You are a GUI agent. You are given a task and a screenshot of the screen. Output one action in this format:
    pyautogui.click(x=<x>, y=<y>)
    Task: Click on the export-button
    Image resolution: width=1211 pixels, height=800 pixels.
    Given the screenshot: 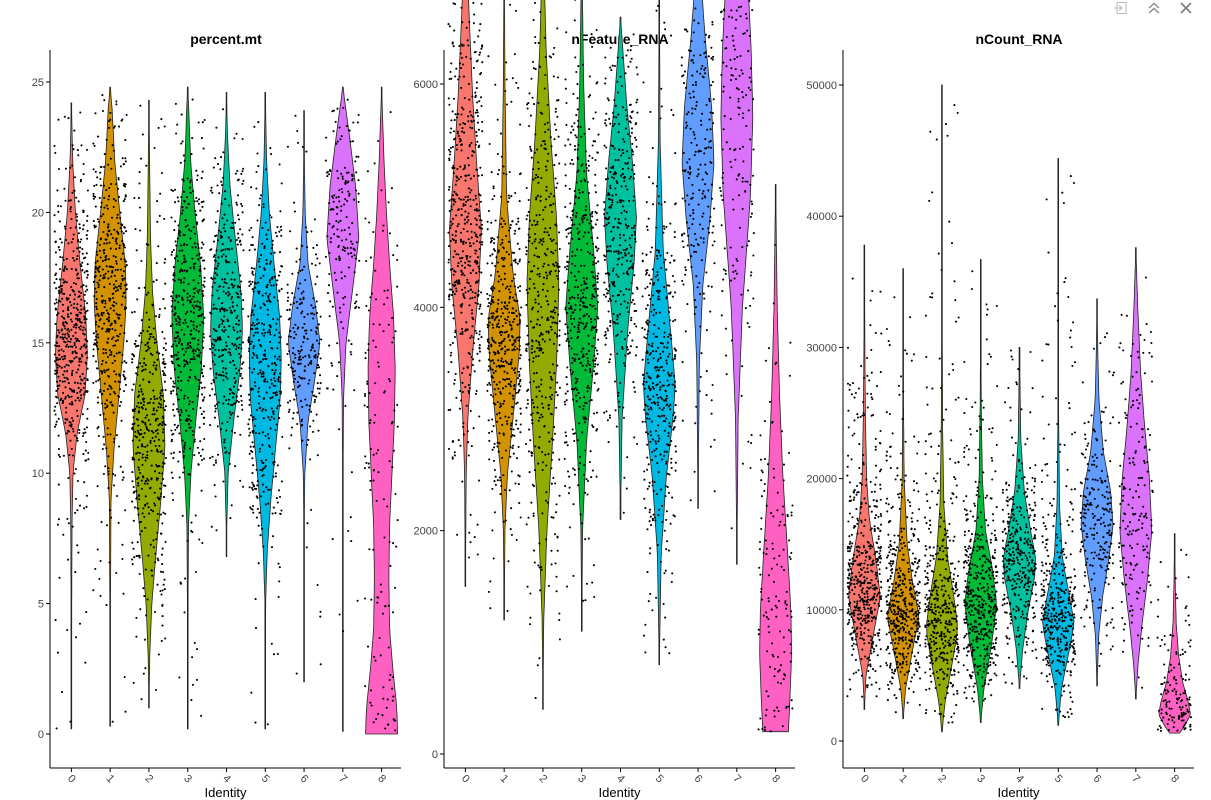 What is the action you would take?
    pyautogui.click(x=1122, y=8)
    